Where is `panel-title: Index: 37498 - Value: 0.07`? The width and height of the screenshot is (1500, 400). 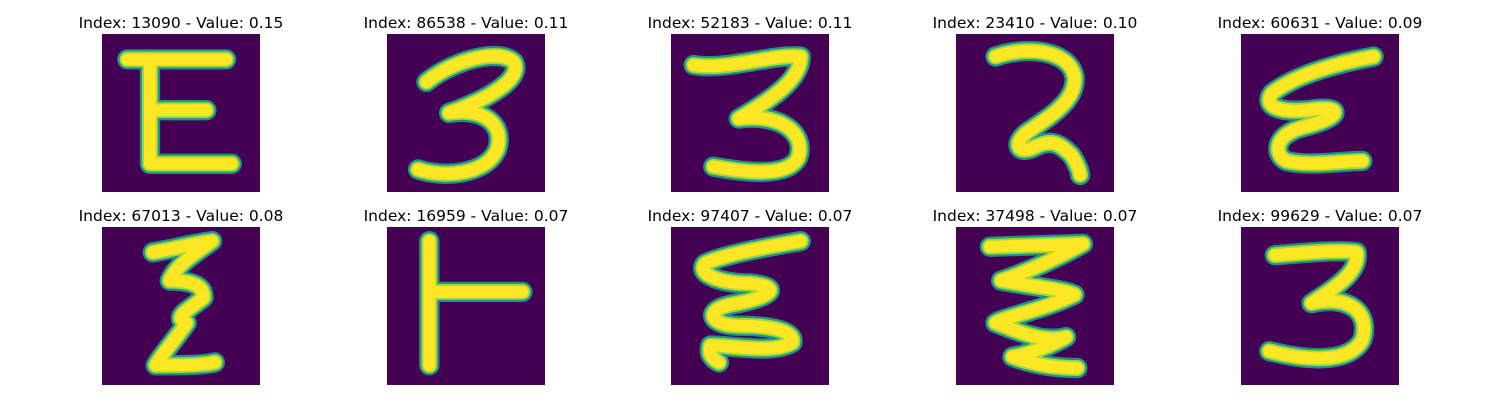
panel-title: Index: 37498 - Value: 0.07 is located at coordinates (1035, 216).